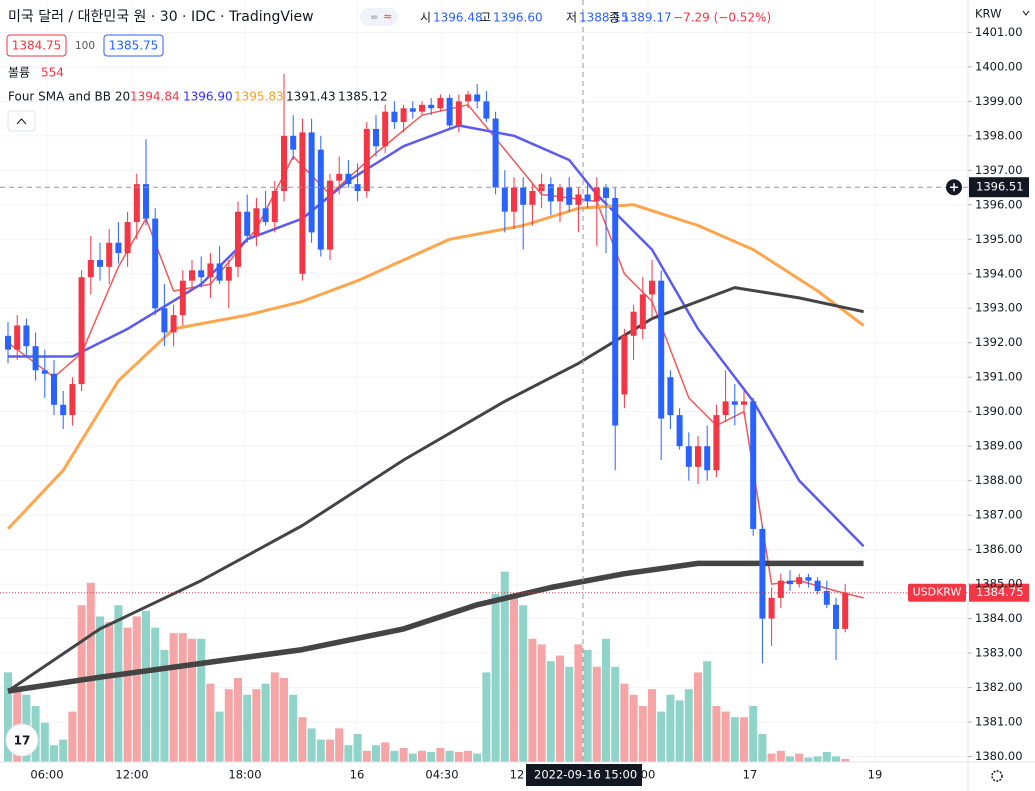  Describe the element at coordinates (999, 101) in the screenshot. I see `y-tick-label: 1399.00` at that location.